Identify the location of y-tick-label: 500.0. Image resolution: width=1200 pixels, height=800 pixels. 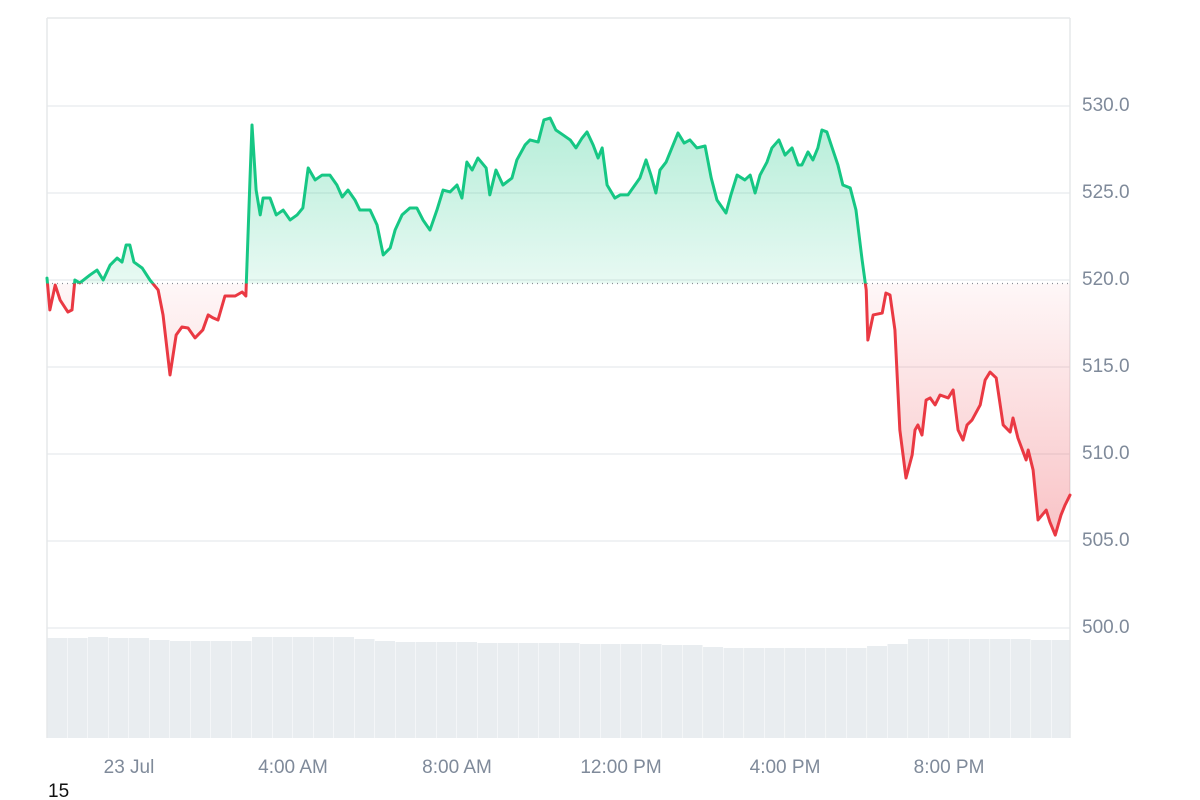
(1106, 627).